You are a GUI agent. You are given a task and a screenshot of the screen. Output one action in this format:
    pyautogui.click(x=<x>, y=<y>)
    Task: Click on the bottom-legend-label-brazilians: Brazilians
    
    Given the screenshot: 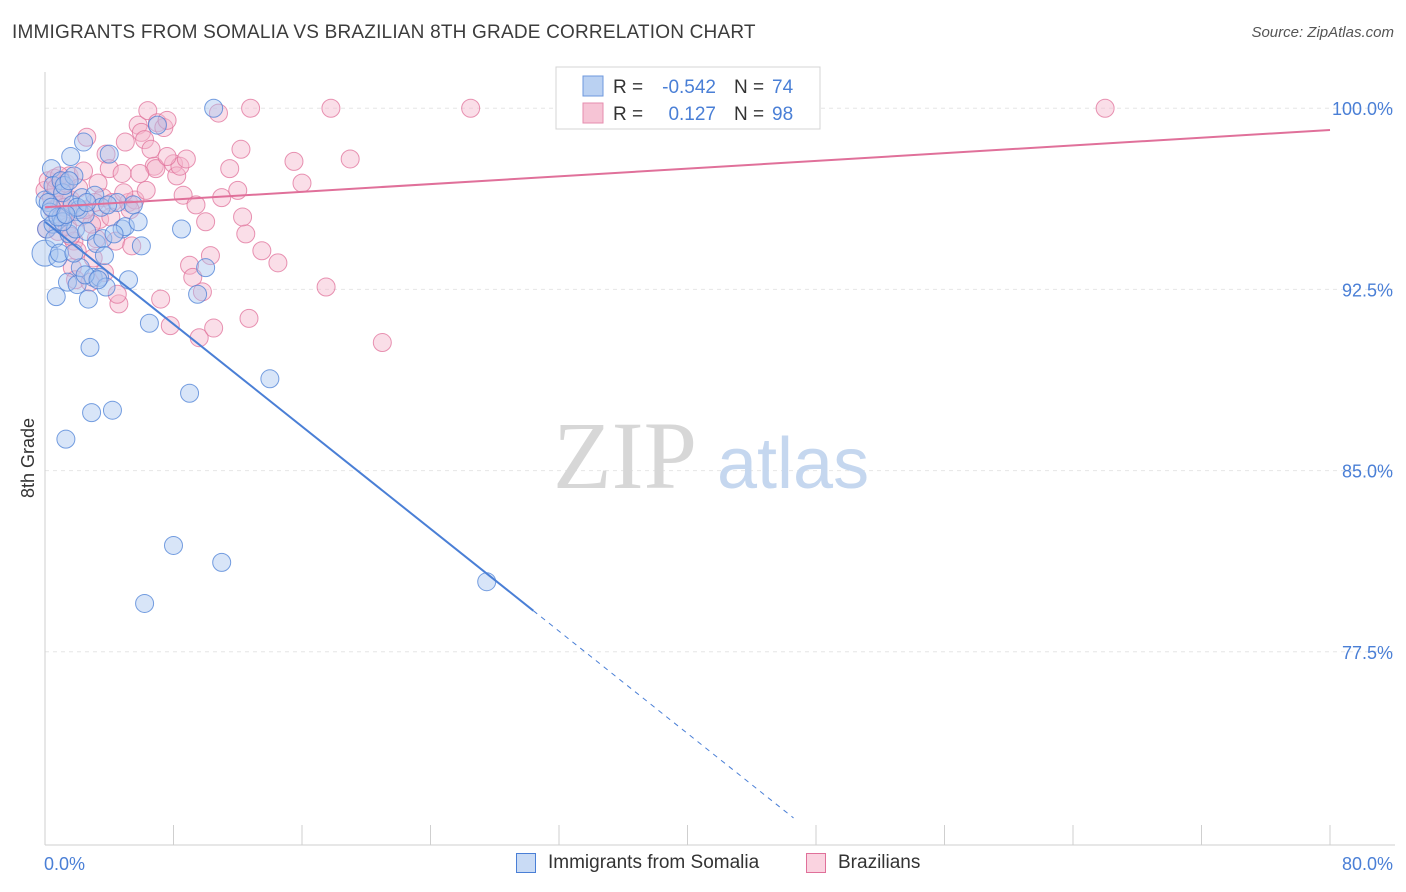 What is the action you would take?
    pyautogui.click(x=879, y=862)
    